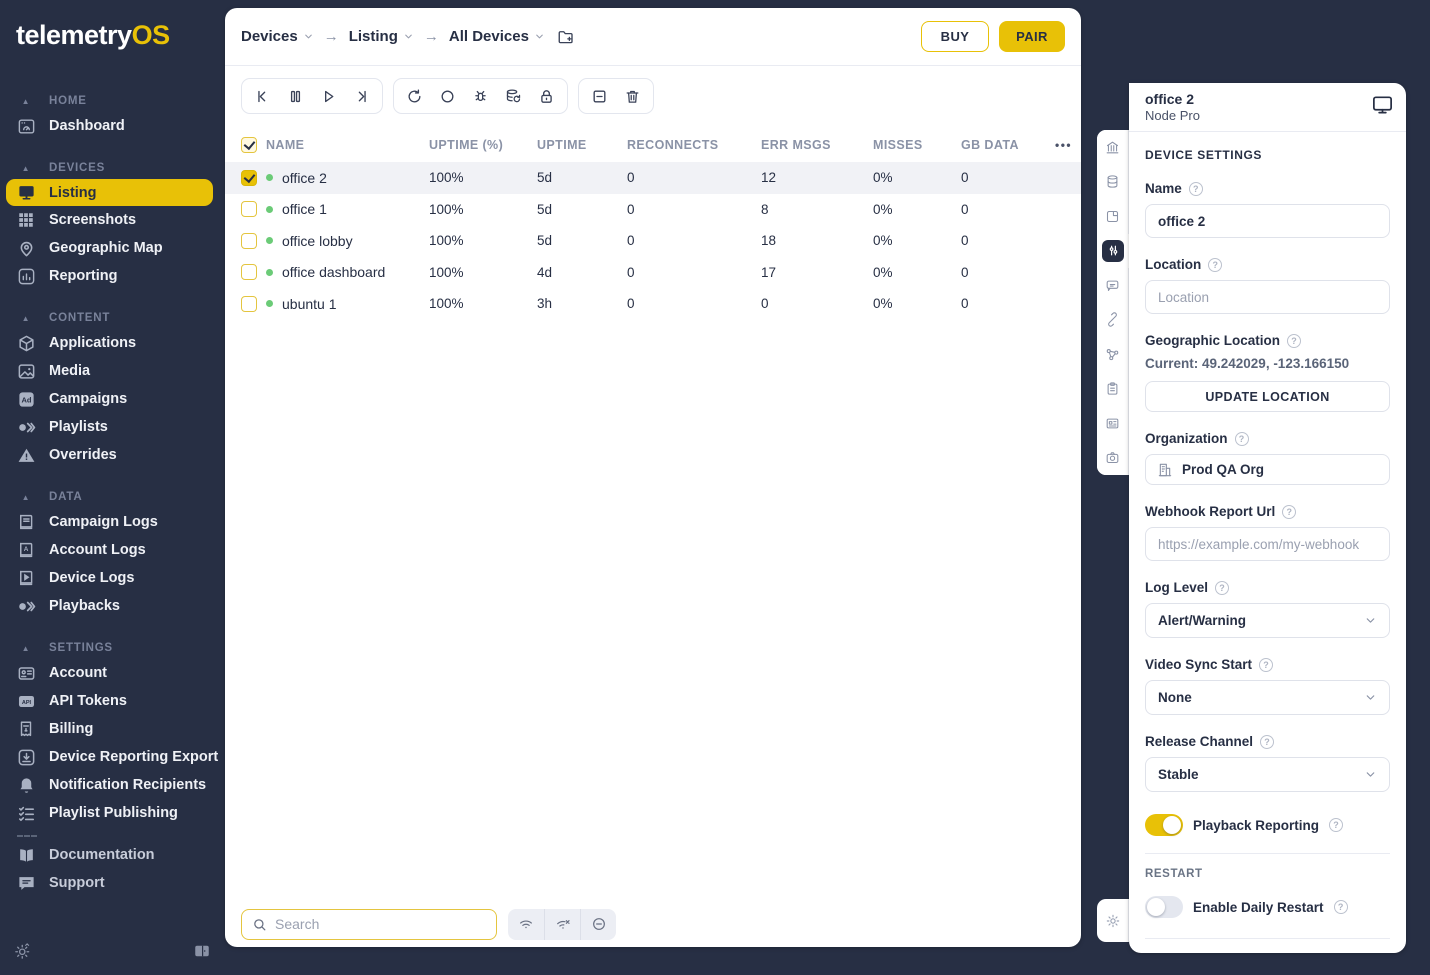 The width and height of the screenshot is (1430, 975). What do you see at coordinates (466, 145) in the screenshot?
I see `column-header-uptime-pct: UPTIME (%)` at bounding box center [466, 145].